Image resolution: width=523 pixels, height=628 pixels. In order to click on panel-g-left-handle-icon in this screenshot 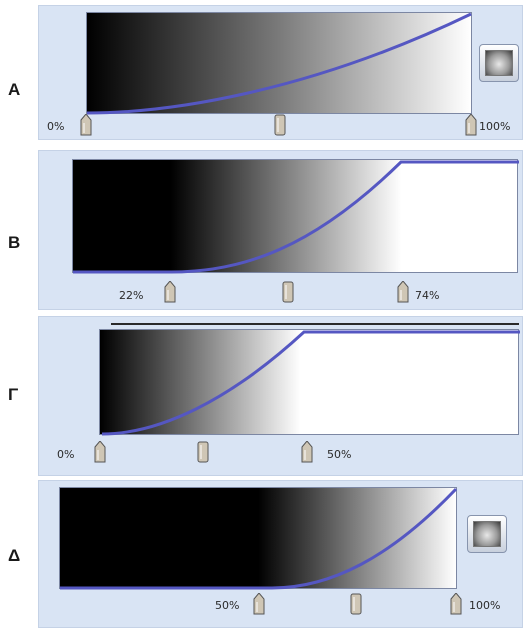, I will do `click(100, 452)`.